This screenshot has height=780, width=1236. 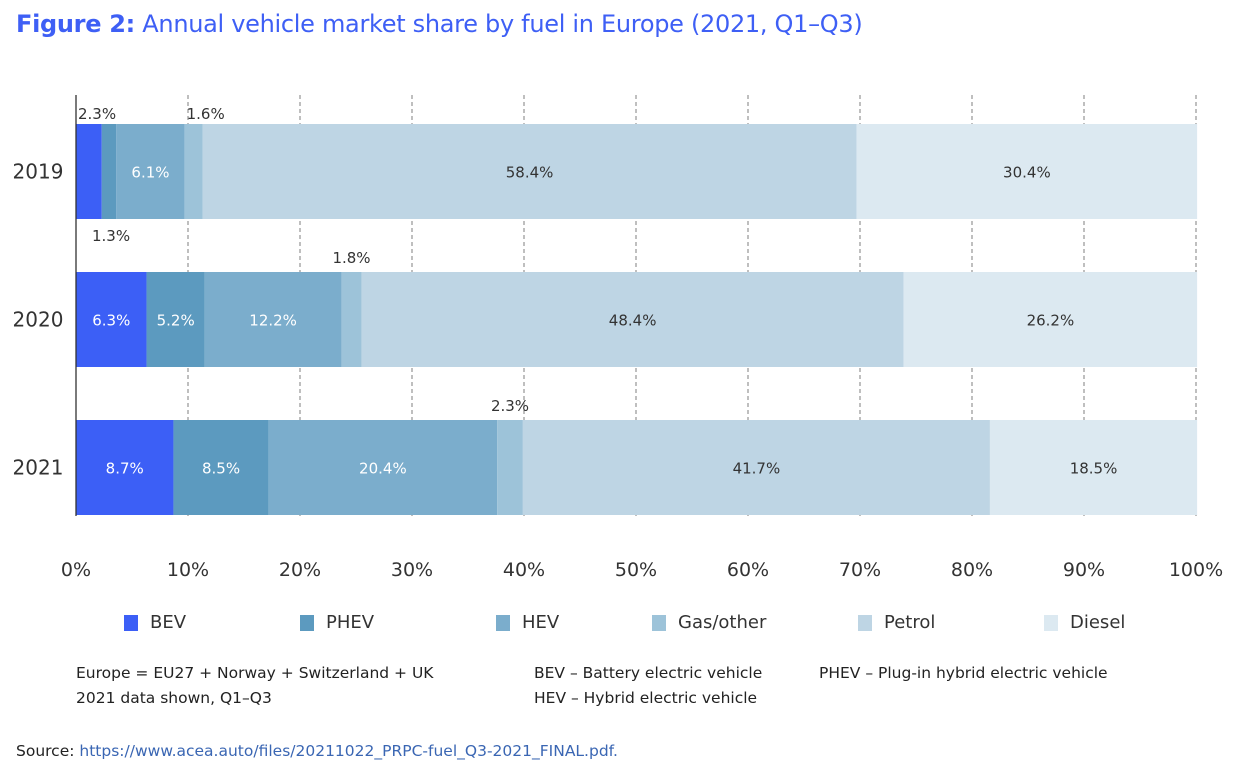 What do you see at coordinates (188, 570) in the screenshot?
I see `x-tick-label: 10%` at bounding box center [188, 570].